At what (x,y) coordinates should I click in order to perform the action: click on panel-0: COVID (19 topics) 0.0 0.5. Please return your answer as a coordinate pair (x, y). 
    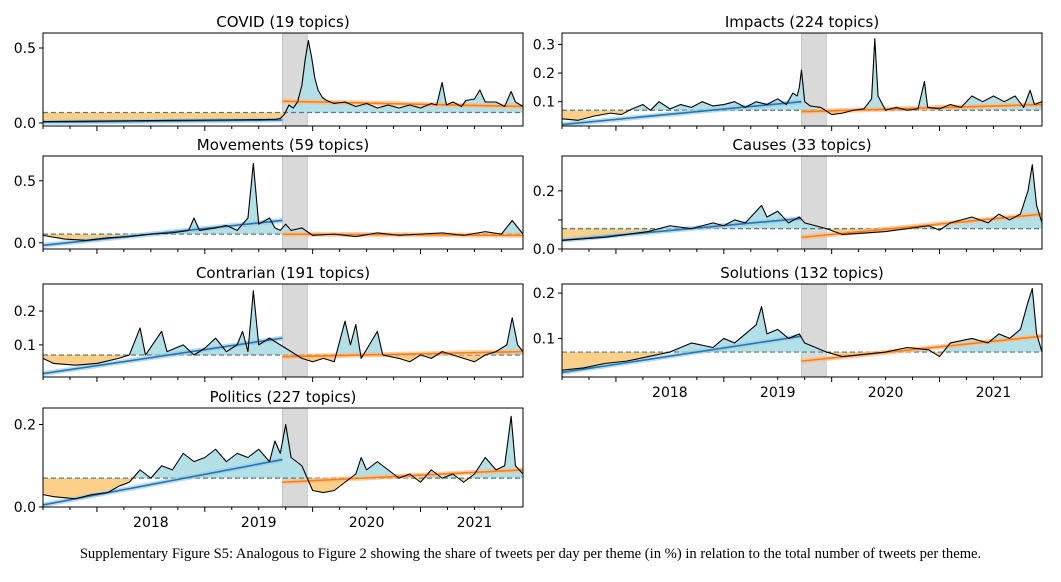
    Looking at the image, I should click on (269, 72).